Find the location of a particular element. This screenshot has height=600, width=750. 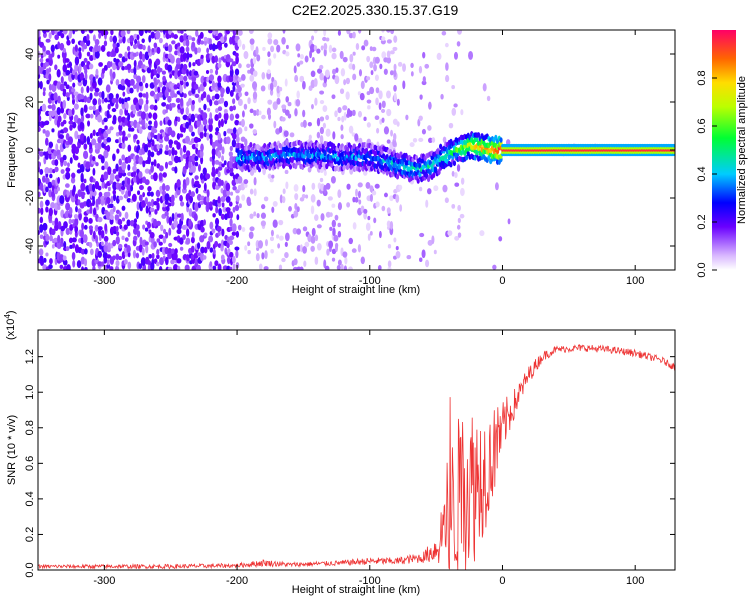

y-tick-label: 0.6 is located at coordinates (30, 463).